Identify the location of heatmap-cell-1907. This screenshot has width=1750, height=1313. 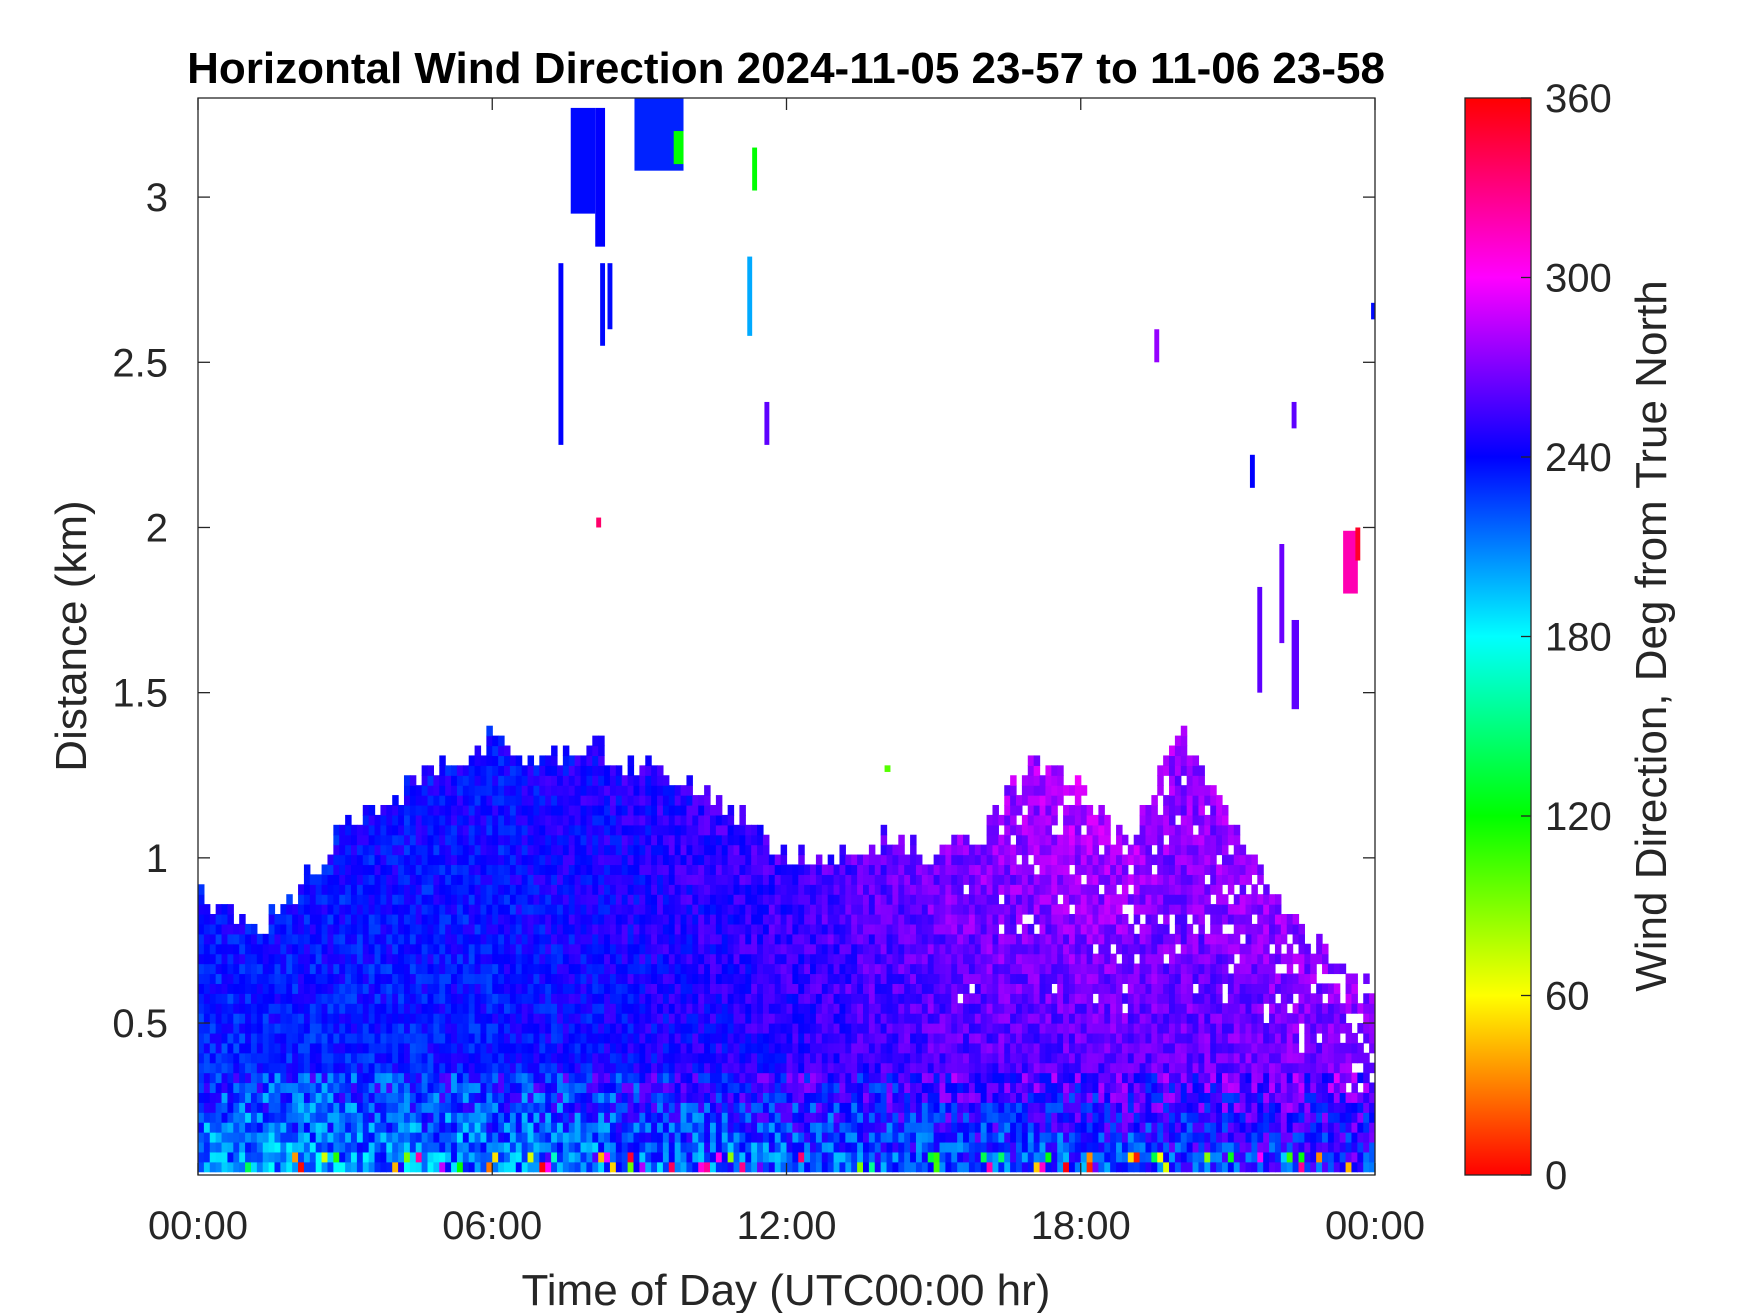
(525, 1088).